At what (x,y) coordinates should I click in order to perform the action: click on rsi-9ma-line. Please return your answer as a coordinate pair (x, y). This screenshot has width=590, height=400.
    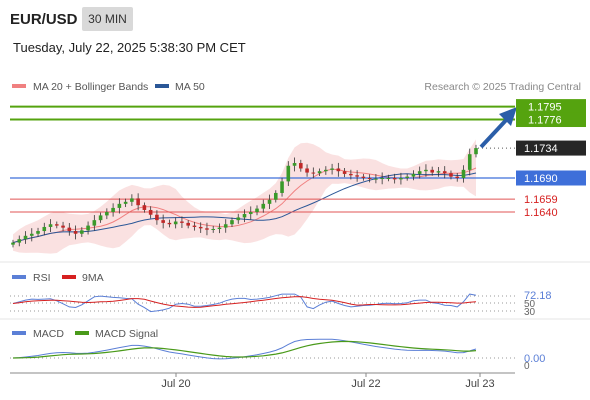
    Looking at the image, I should click on (244, 302).